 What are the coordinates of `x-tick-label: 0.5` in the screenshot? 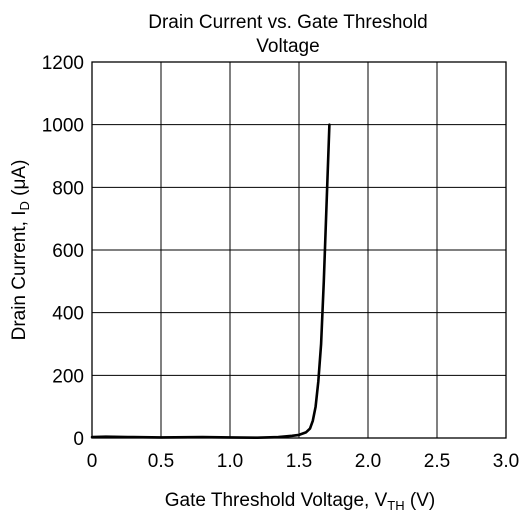 It's located at (161, 461).